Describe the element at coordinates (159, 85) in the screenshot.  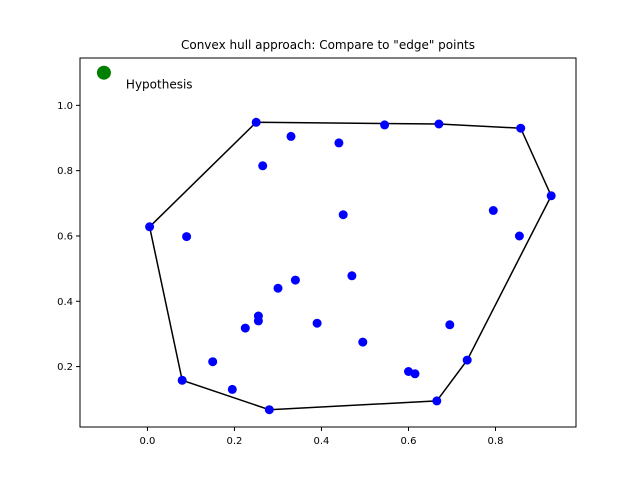
I see `hypothesis-label: Hypothesis` at that location.